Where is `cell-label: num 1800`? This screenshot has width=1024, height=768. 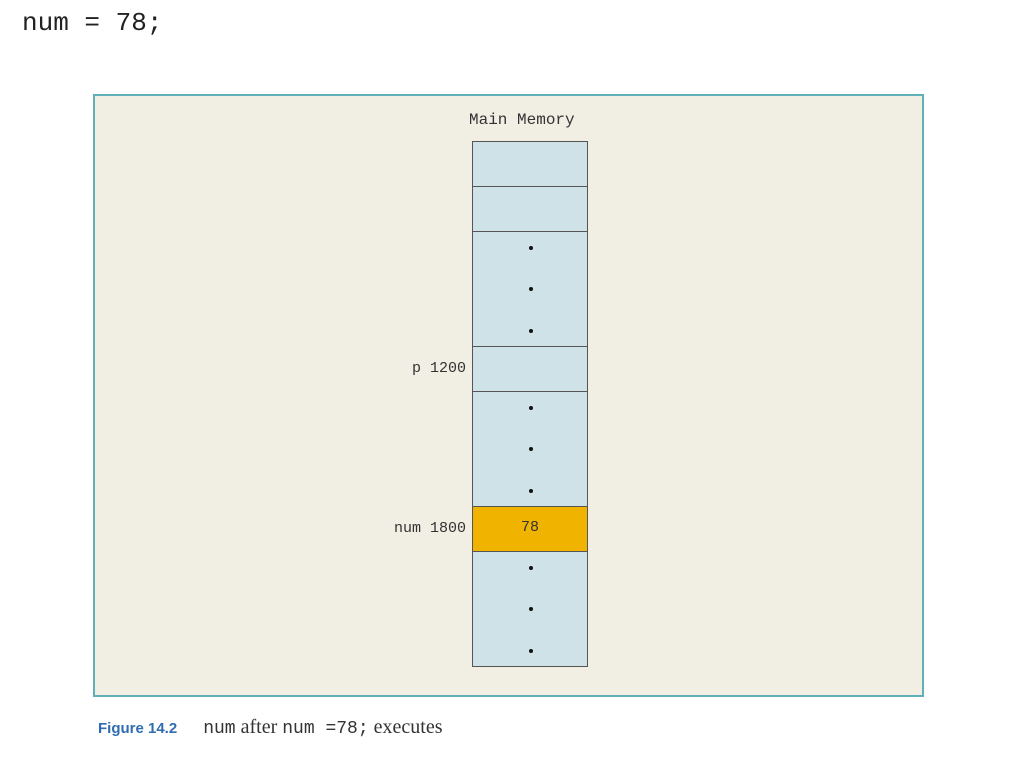
cell-label: num 1800 is located at coordinates (429, 528).